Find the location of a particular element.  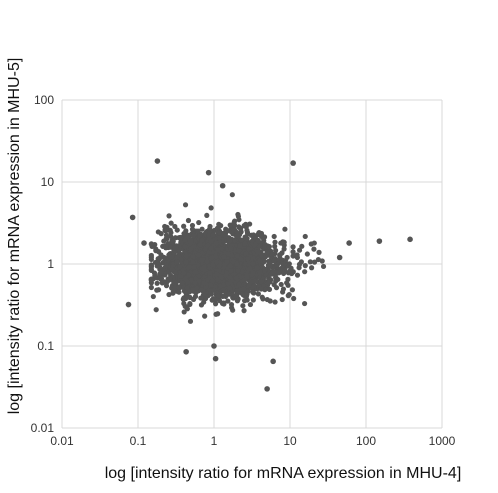

x-tick-label: 1000 is located at coordinates (442, 441).